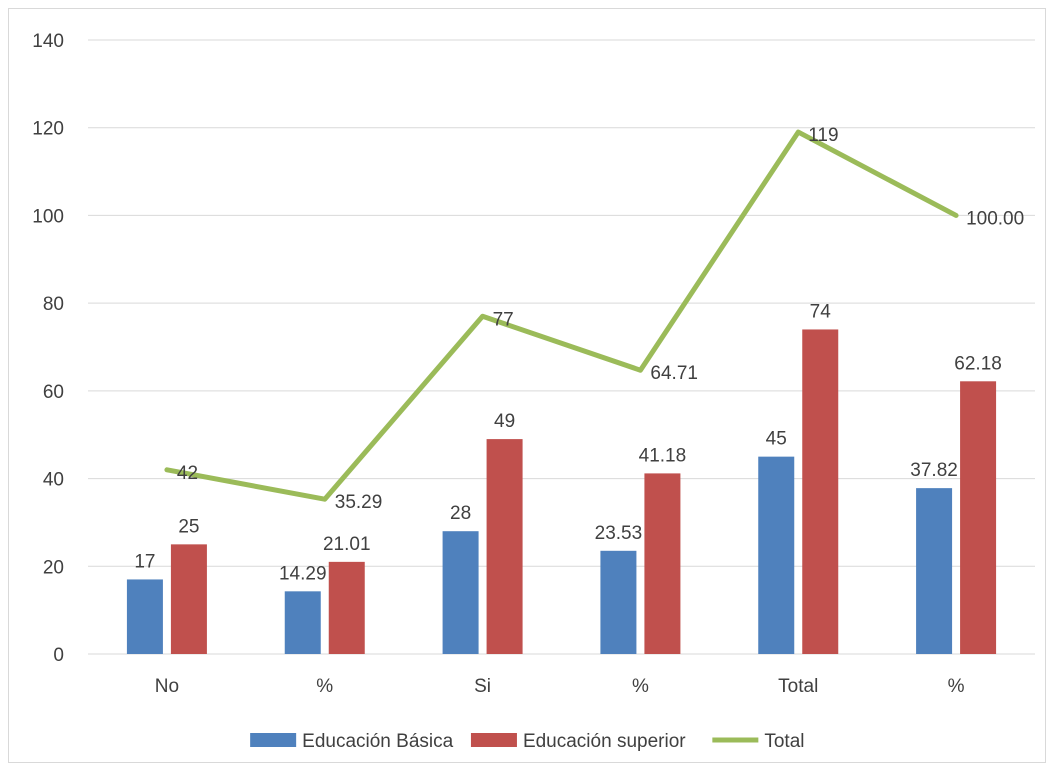  Describe the element at coordinates (187, 473) in the screenshot. I see `line-data-label: 42` at that location.